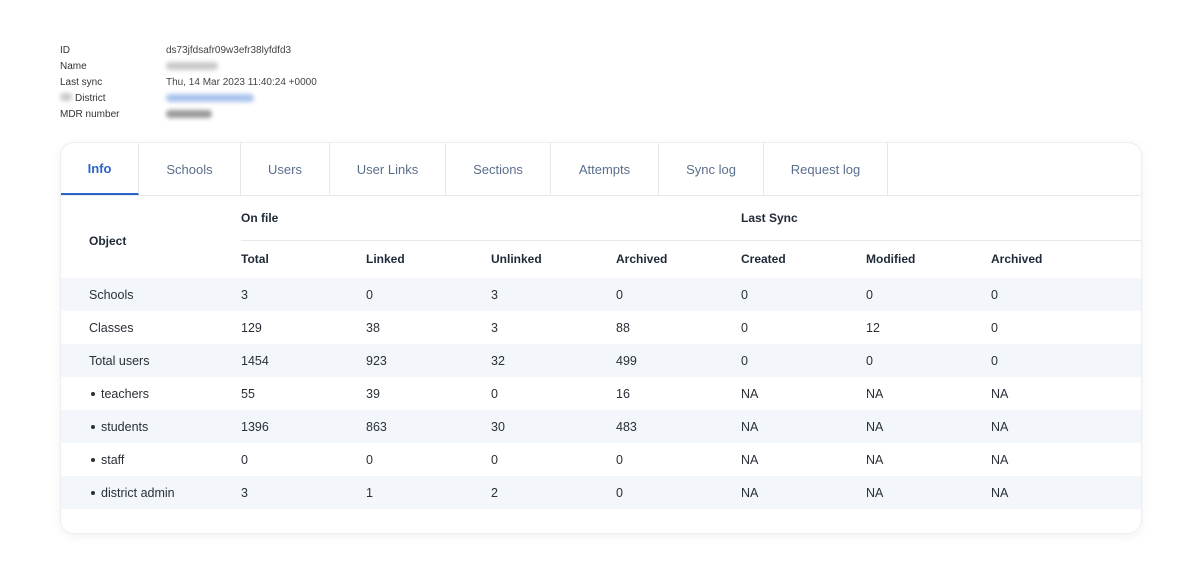  I want to click on table-cell: 16, so click(623, 393).